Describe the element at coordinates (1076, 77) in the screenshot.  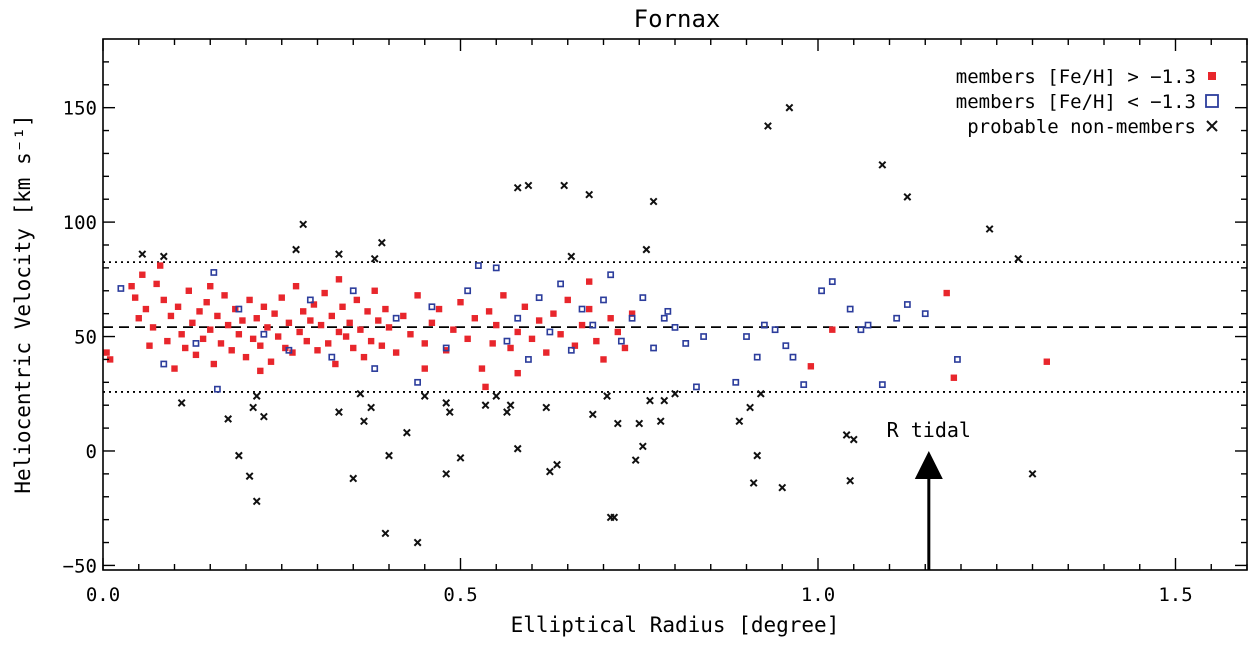
I see `legend-label: members [Fe/H] > −1.3` at that location.